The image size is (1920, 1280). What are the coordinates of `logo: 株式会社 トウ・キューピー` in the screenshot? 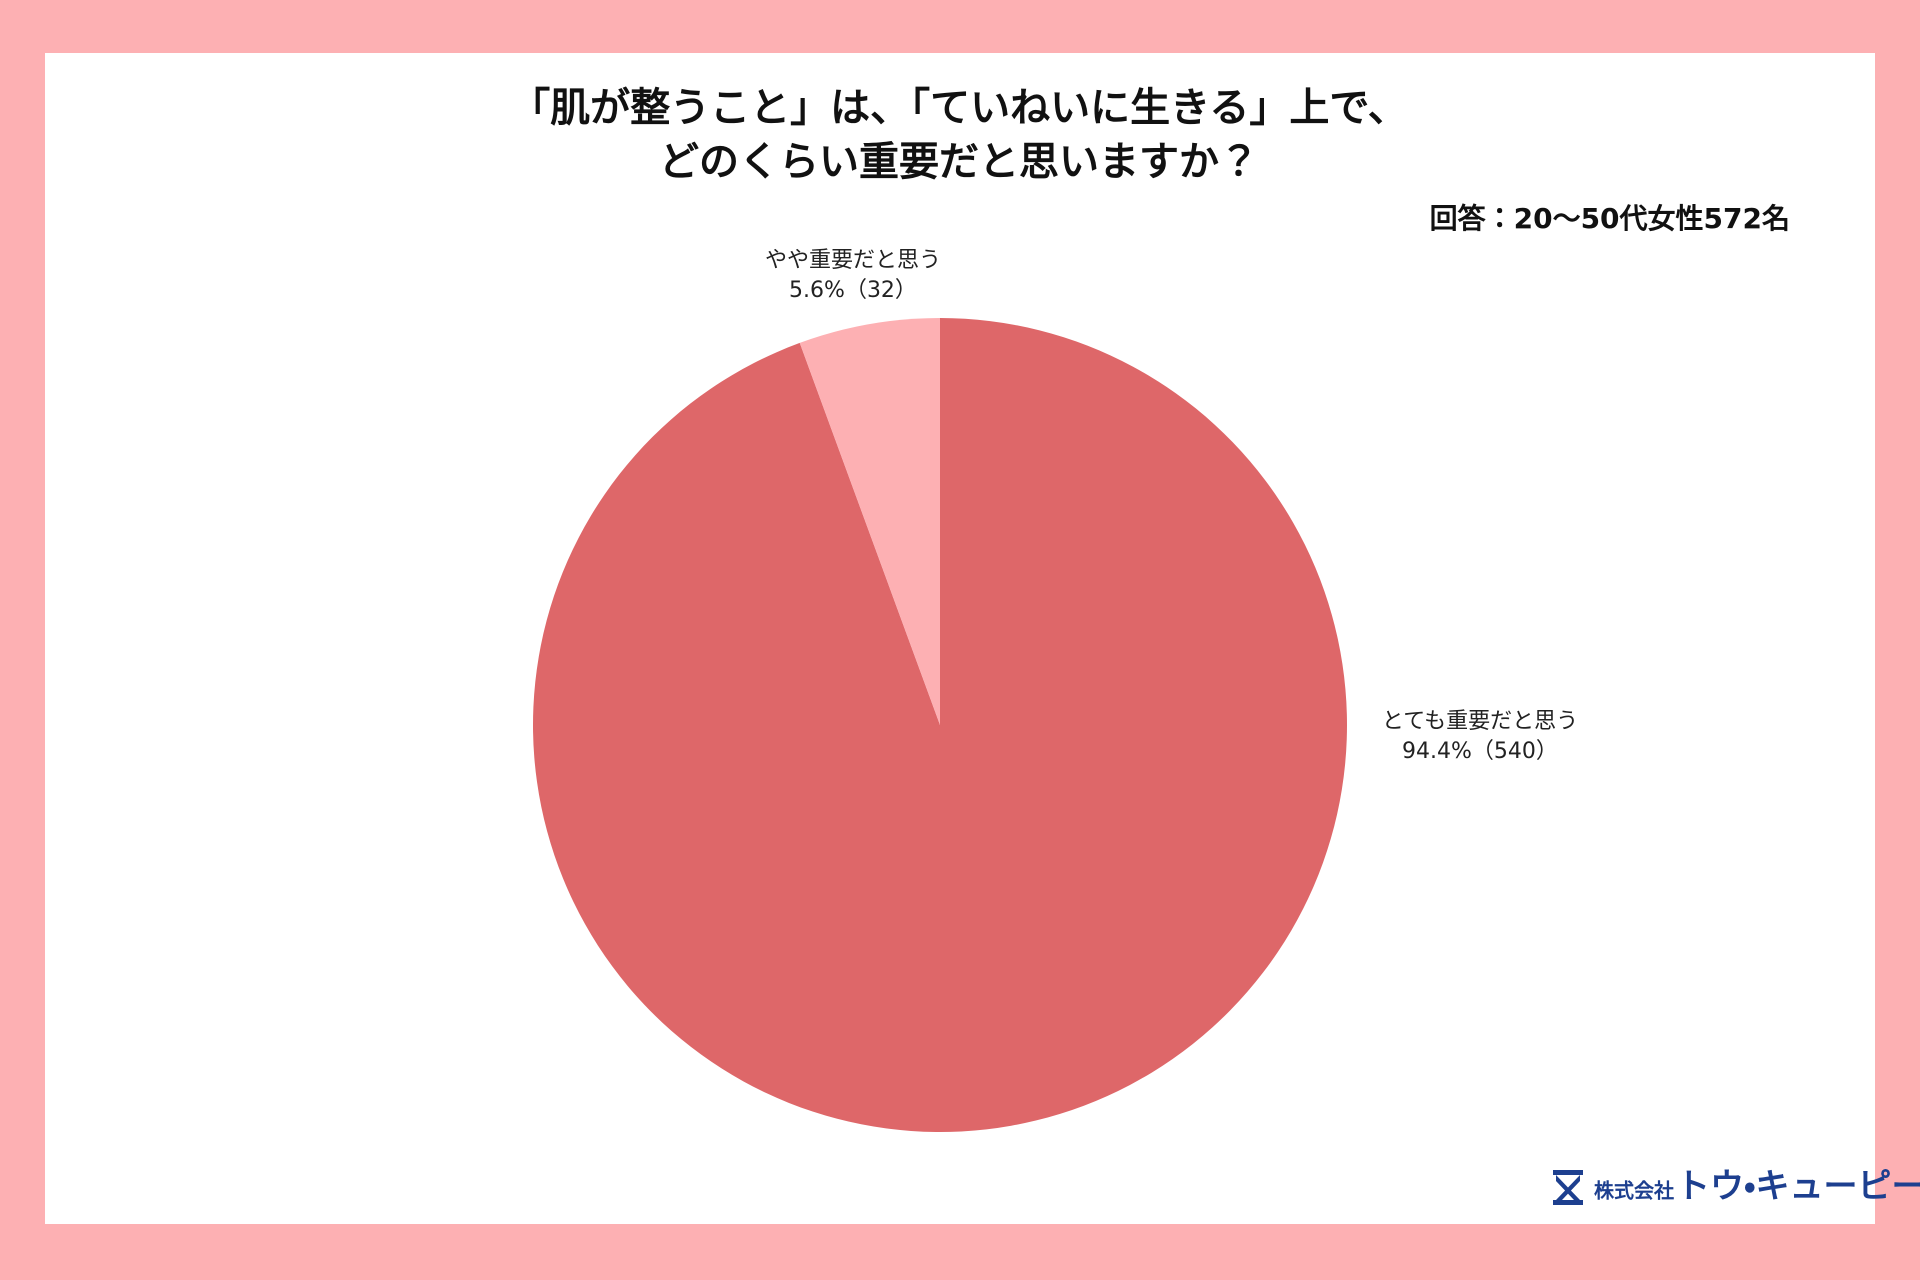 It's located at (1736, 1187).